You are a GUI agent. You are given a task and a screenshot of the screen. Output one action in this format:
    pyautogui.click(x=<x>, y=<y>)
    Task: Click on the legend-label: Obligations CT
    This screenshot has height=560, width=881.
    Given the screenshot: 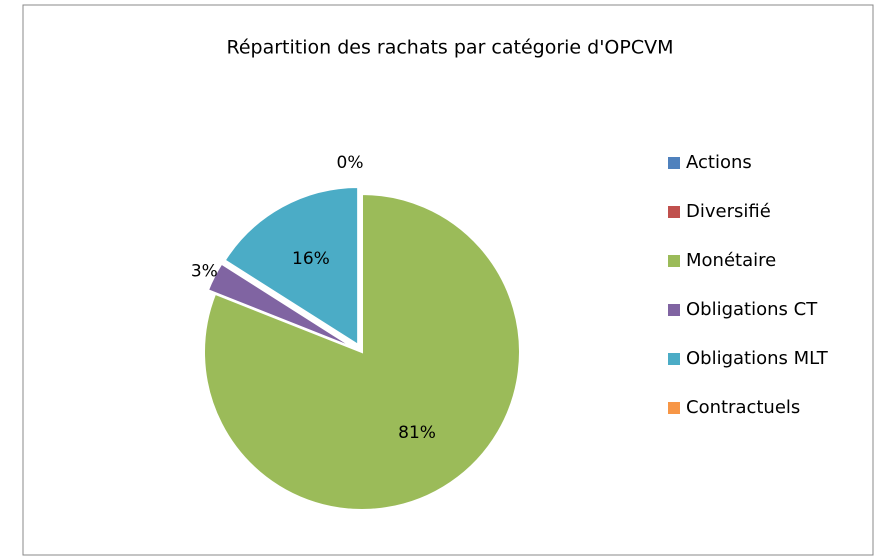 What is the action you would take?
    pyautogui.click(x=752, y=309)
    